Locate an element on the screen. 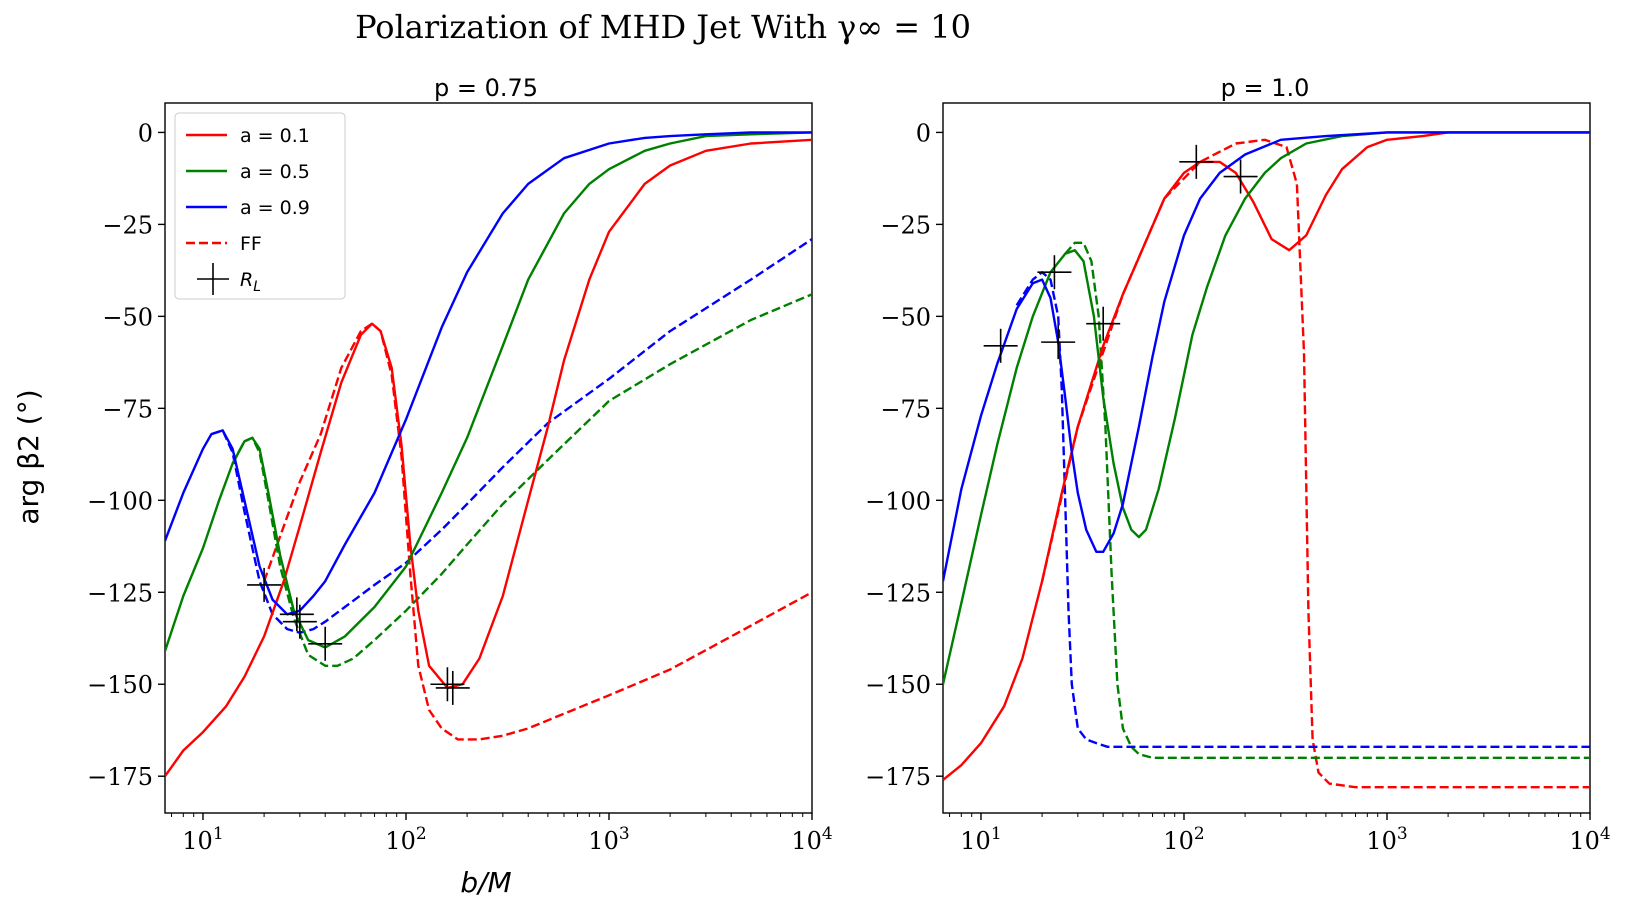  right-markers is located at coordinates (1120, 253).